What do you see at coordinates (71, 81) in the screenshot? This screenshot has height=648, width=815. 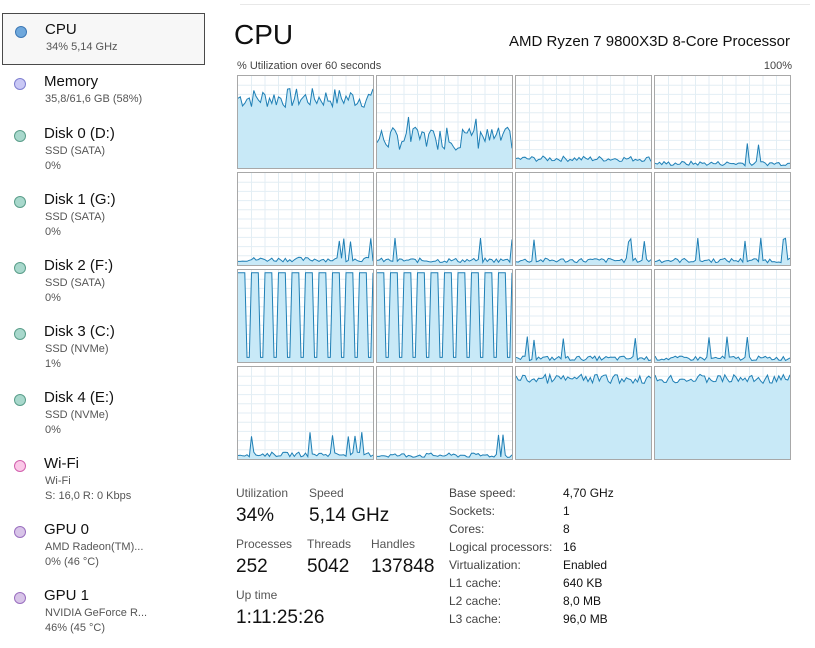 I see `sidebar-item-name: Memory` at bounding box center [71, 81].